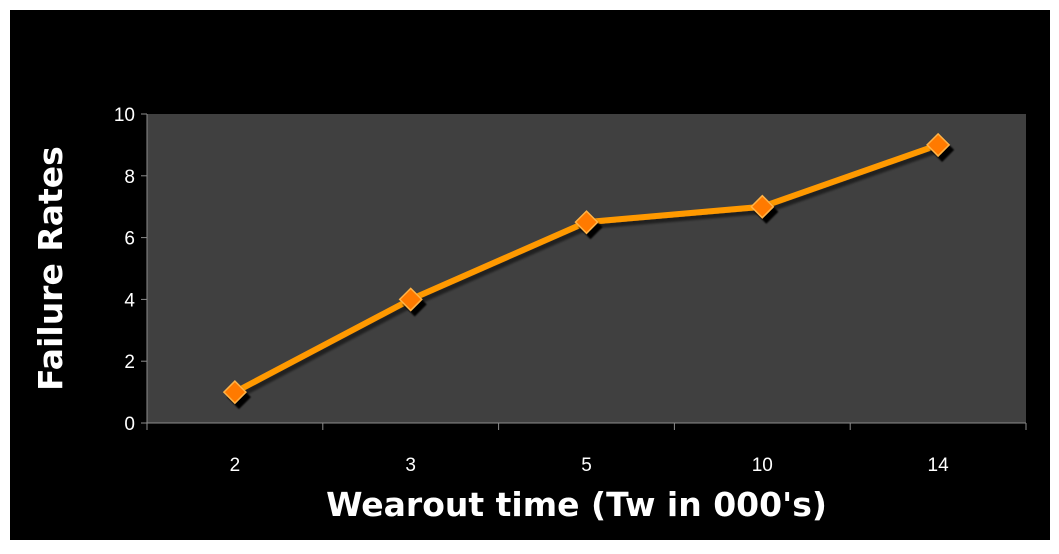  What do you see at coordinates (125, 270) in the screenshot?
I see `y-tick-labels: 0 2 4 6 8 10` at bounding box center [125, 270].